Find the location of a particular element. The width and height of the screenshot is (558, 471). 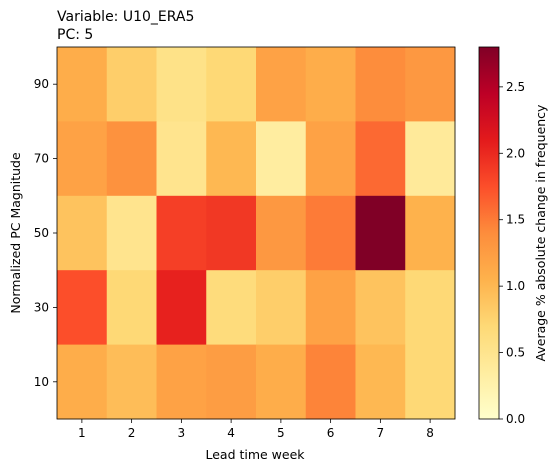

x-tick-label: 6 is located at coordinates (331, 433).